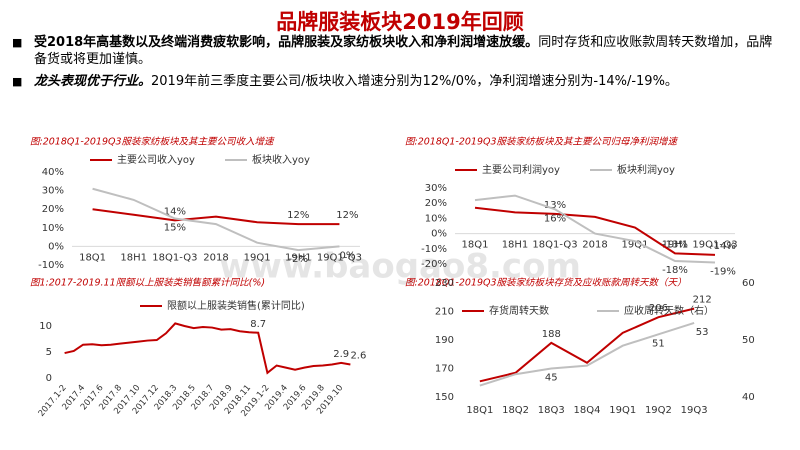  Describe the element at coordinates (519, 310) in the screenshot. I see `legend-label: 存货周转天数` at that location.